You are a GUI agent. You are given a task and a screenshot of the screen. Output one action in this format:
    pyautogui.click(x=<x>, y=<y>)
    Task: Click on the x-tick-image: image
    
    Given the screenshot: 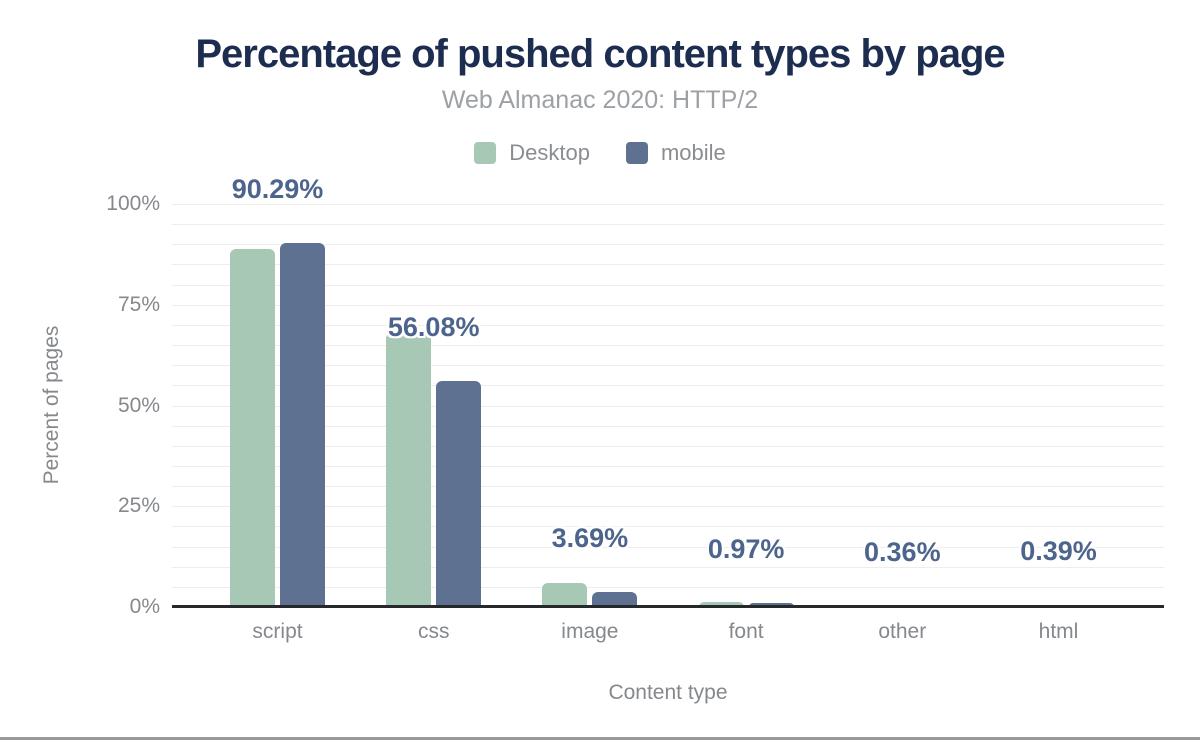 What is the action you would take?
    pyautogui.click(x=590, y=631)
    